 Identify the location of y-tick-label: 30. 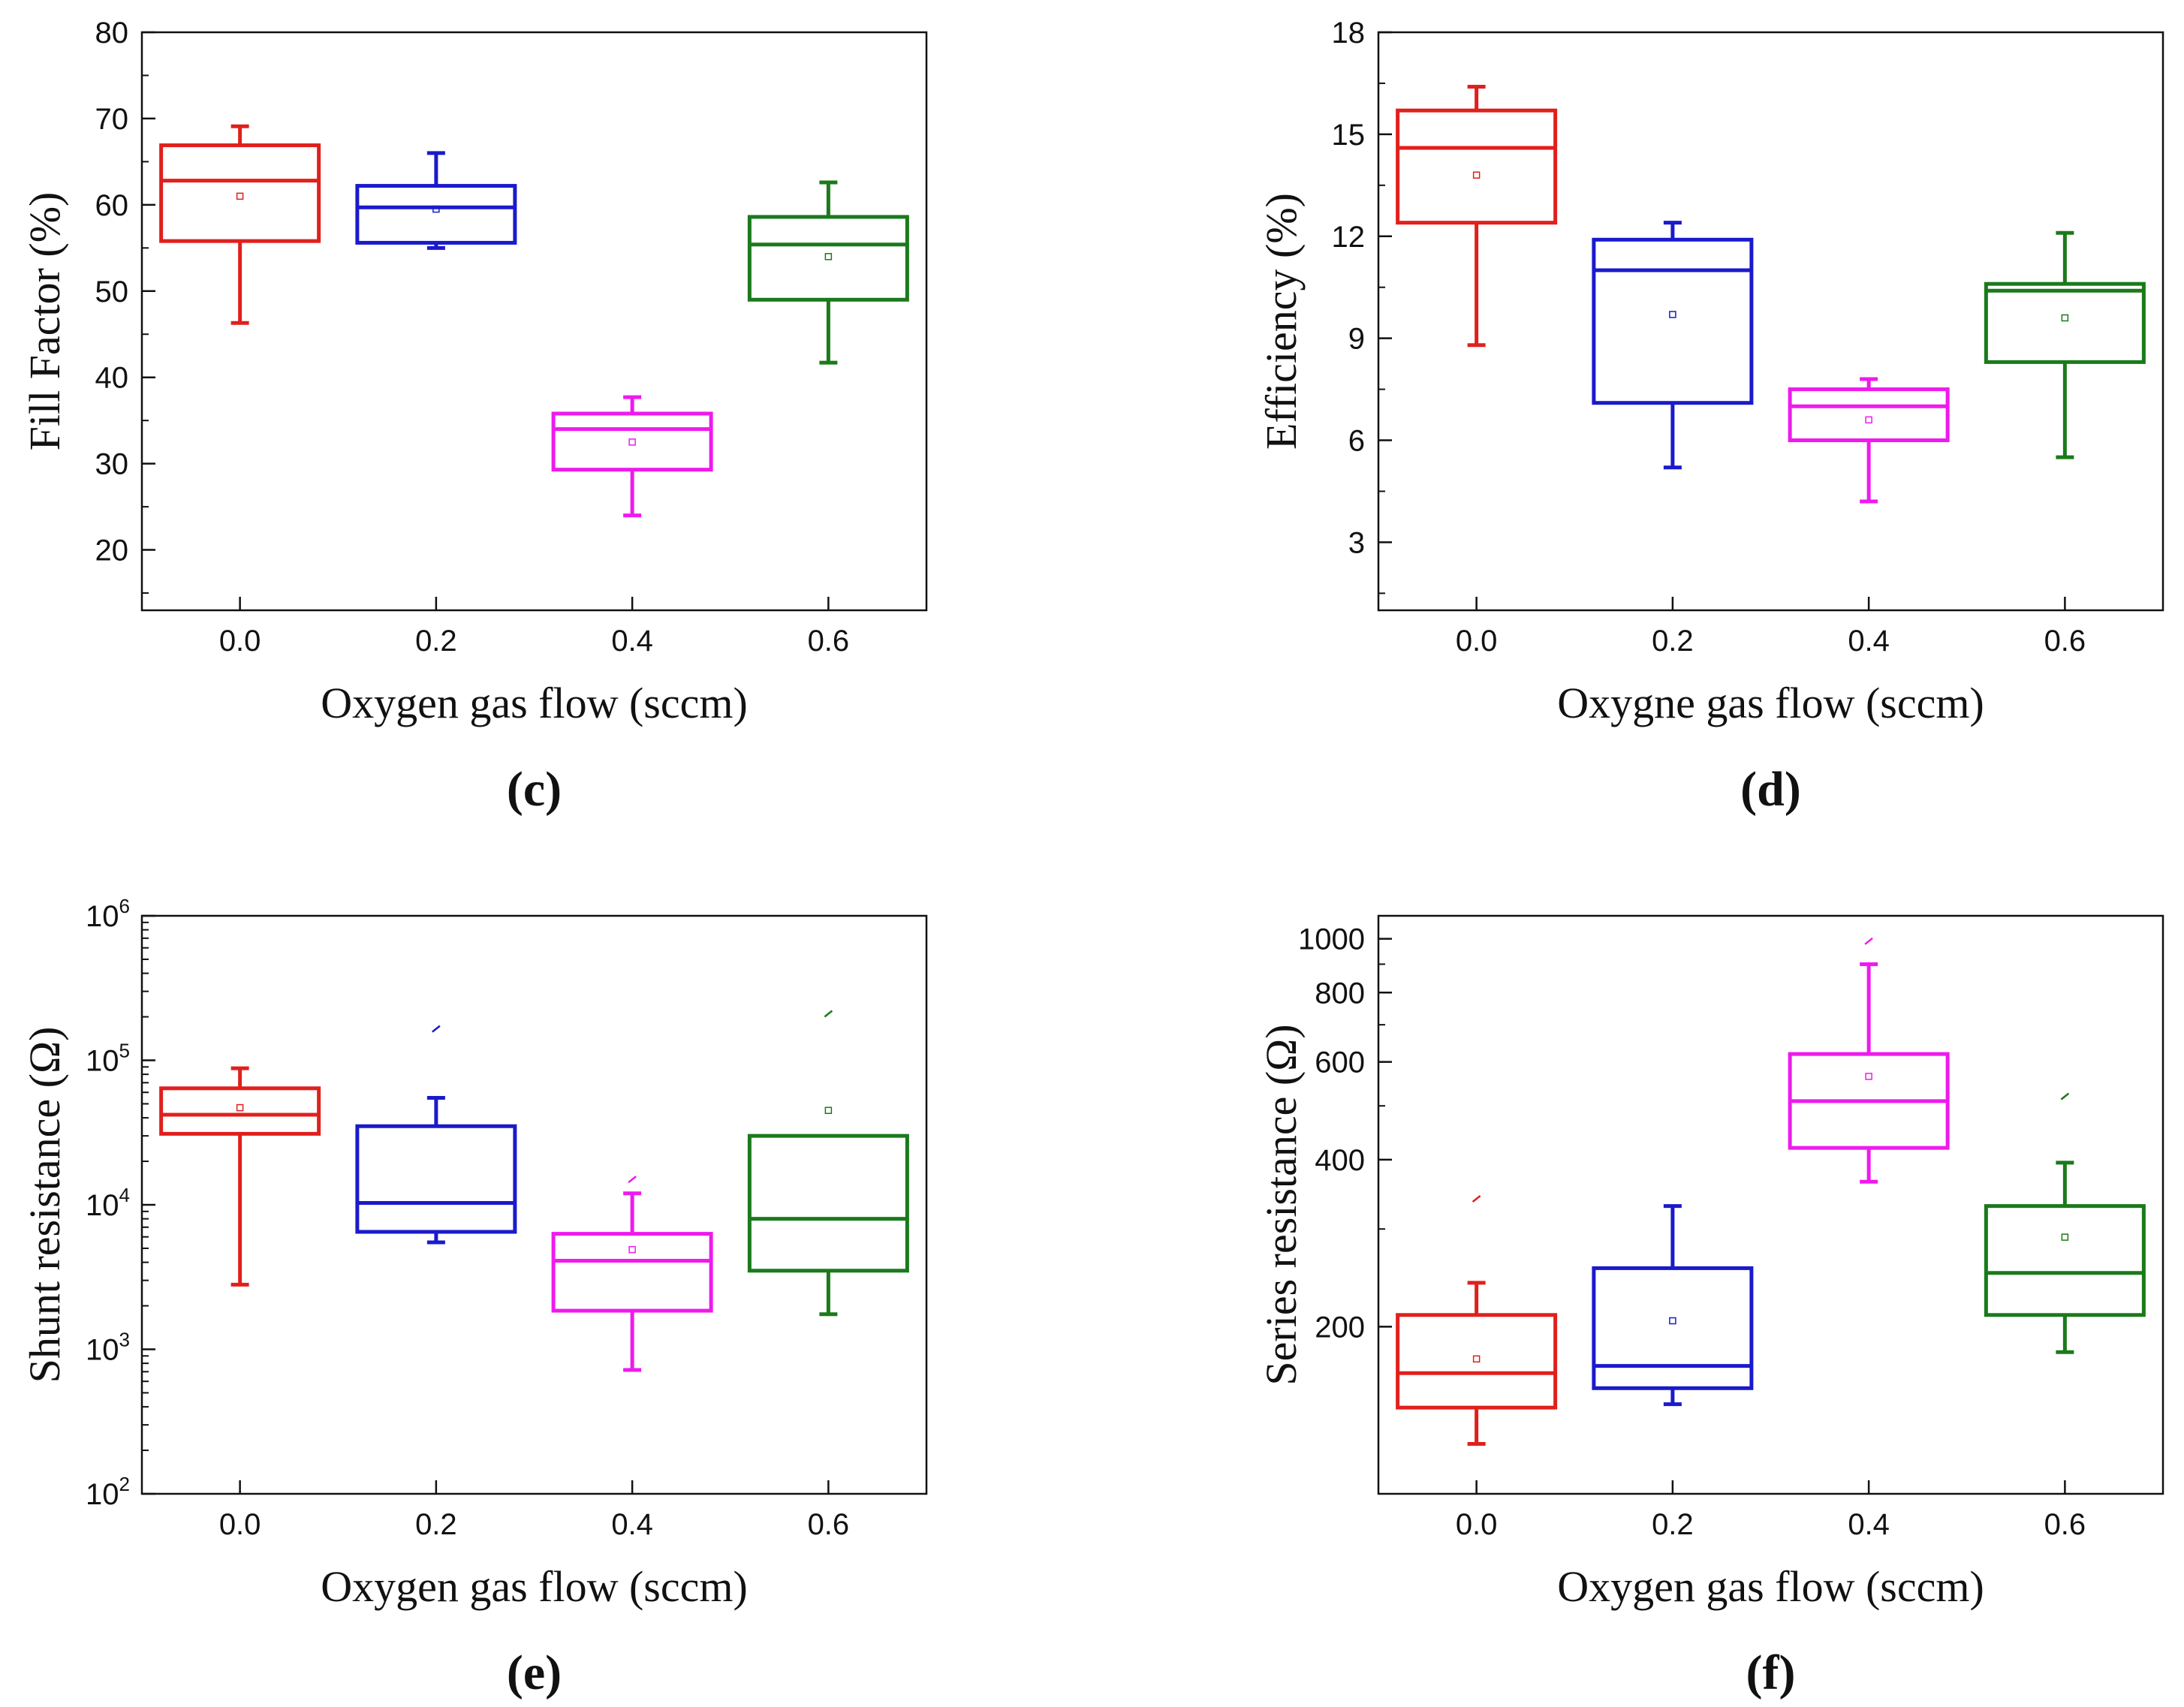
(112, 464).